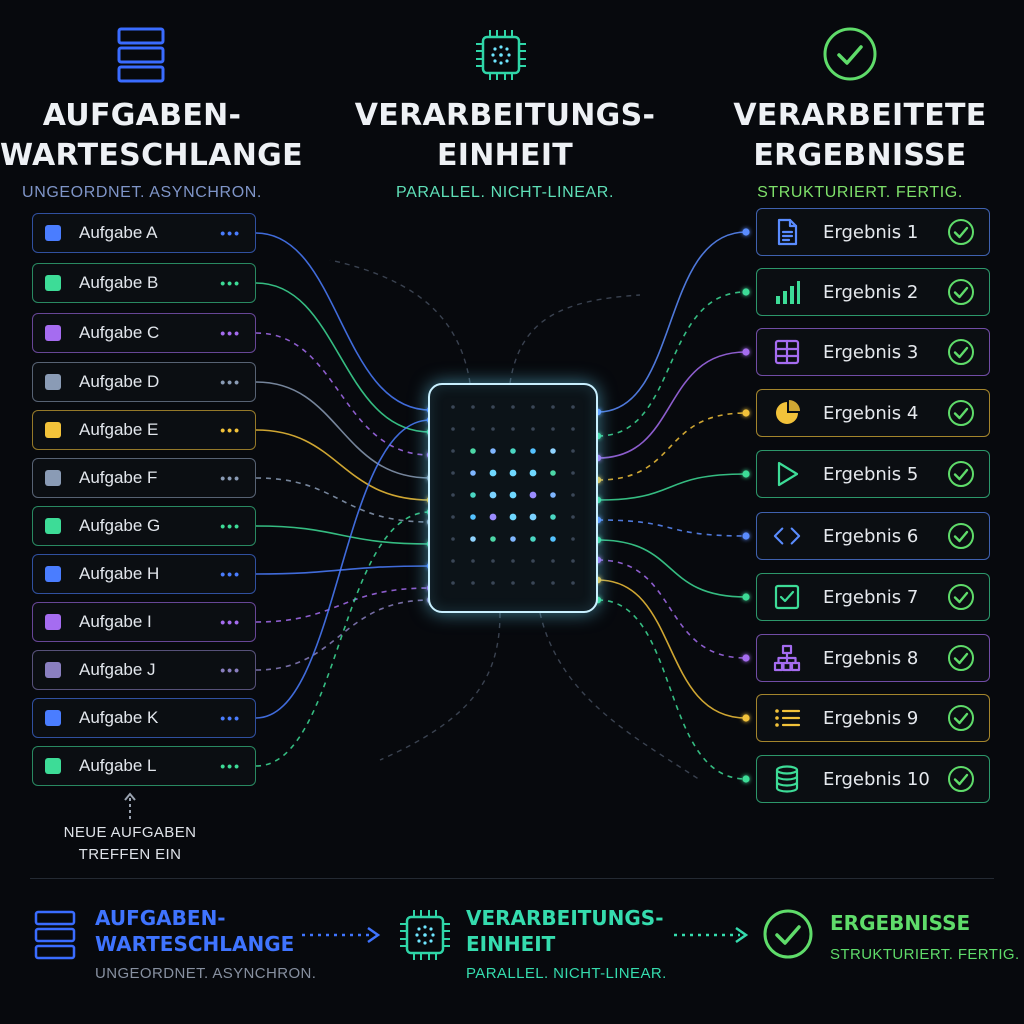 Image resolution: width=1024 pixels, height=1024 pixels. I want to click on task-card: Aufgabe C •••, so click(144, 333).